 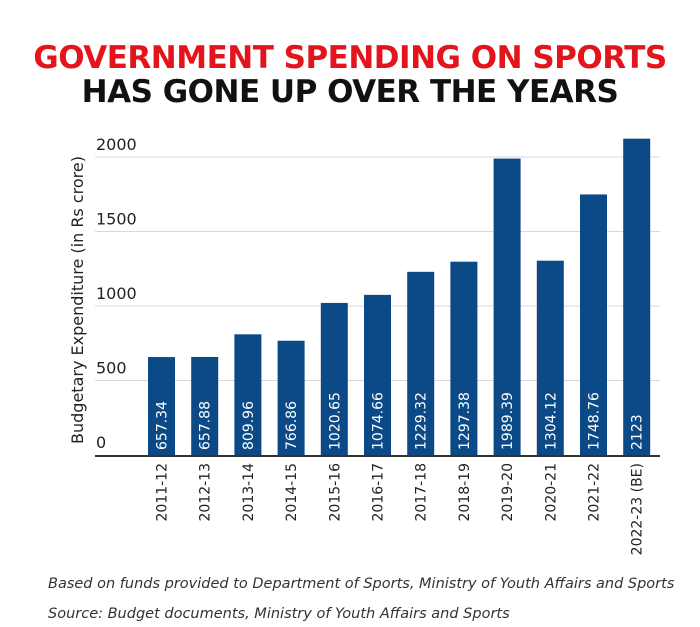 I want to click on data-label: 809.96, so click(x=249, y=425).